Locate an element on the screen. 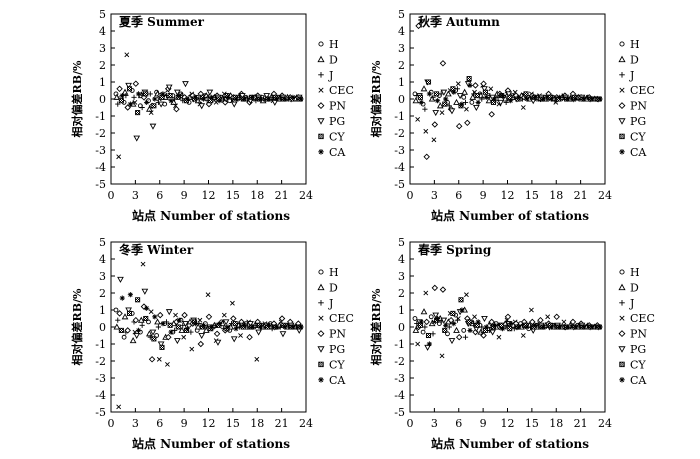 The image size is (700, 459). legend-label: CA is located at coordinates (337, 152).